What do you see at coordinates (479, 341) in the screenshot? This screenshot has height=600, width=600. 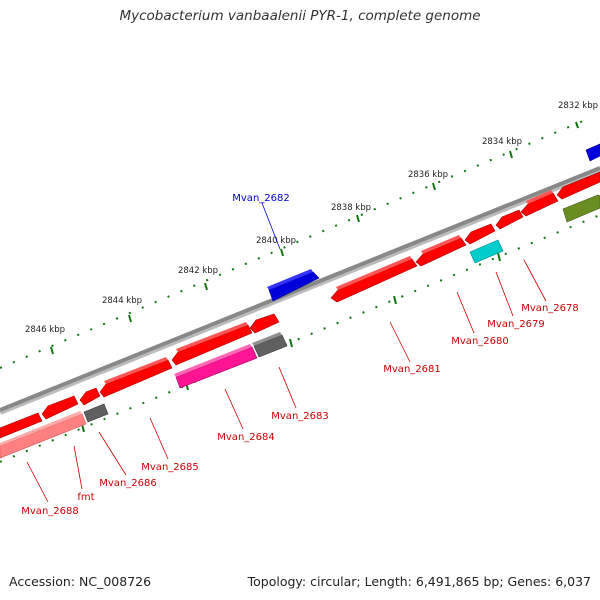 I see `gene-label-mvan-2680: Mvan_2680` at bounding box center [479, 341].